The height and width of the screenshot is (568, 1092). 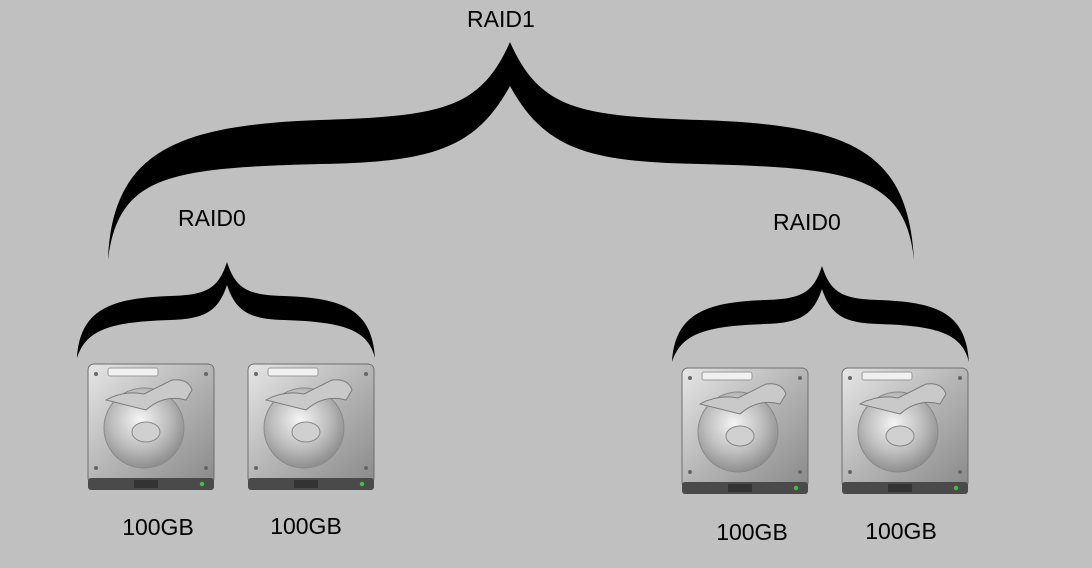 I want to click on raid0-right-brace, so click(x=820, y=314).